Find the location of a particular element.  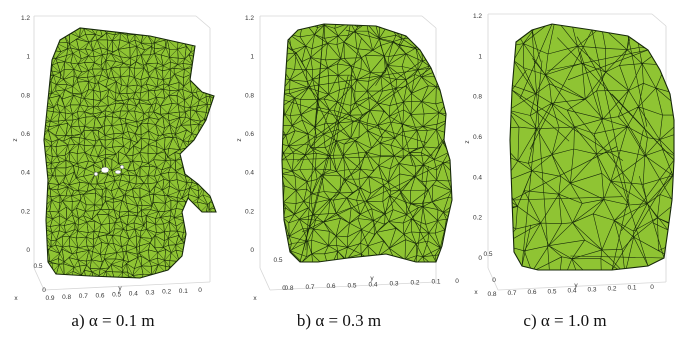

caption-panel-b: b) α = 0.3 m is located at coordinates (339, 320).